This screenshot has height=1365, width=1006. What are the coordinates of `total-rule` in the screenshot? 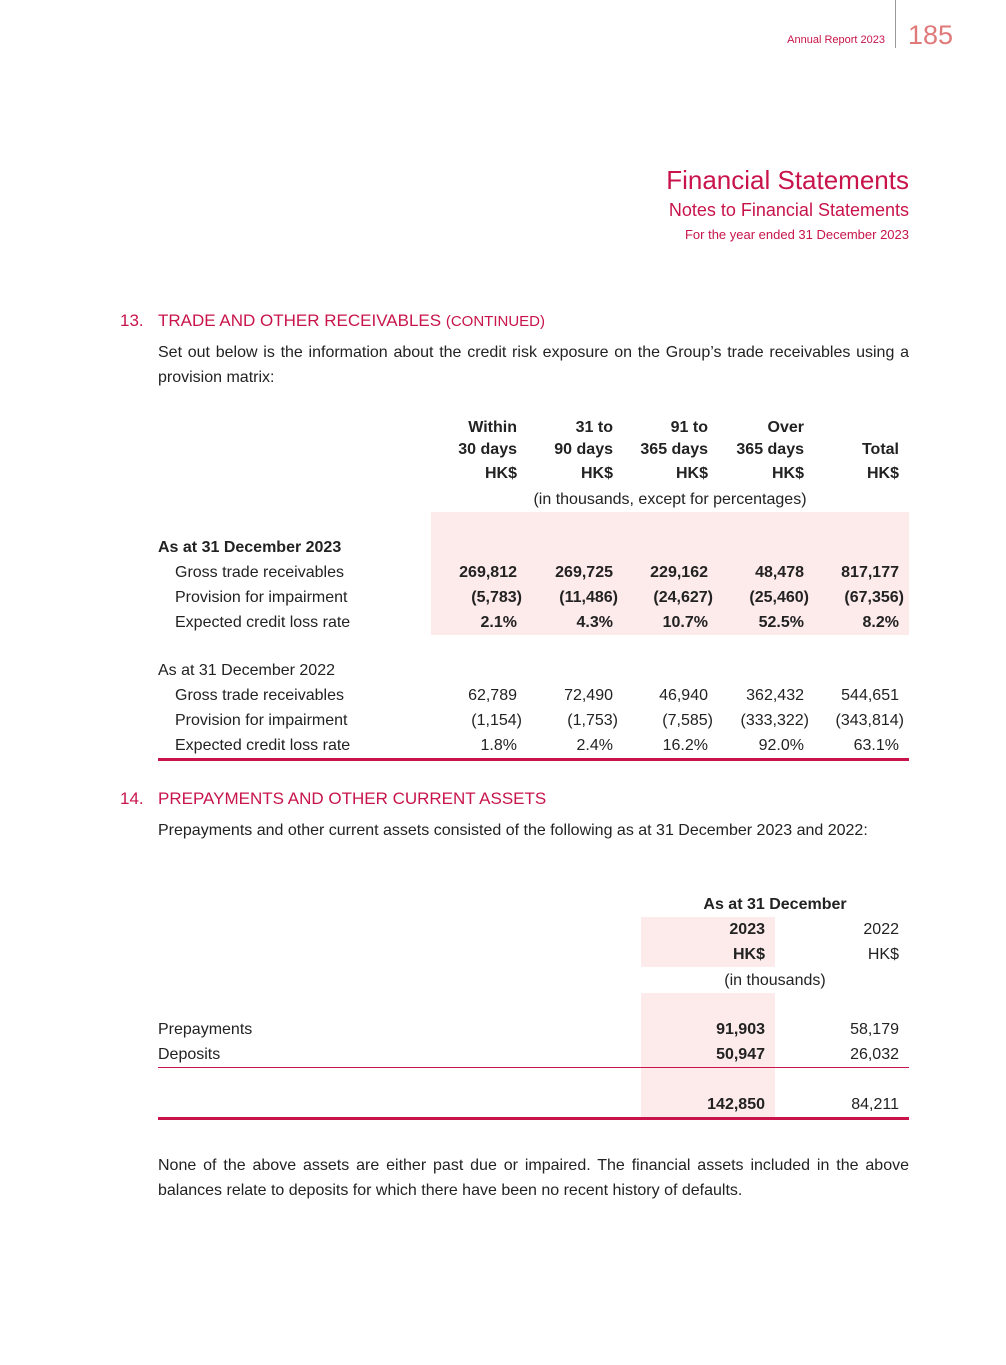 It's located at (533, 1118).